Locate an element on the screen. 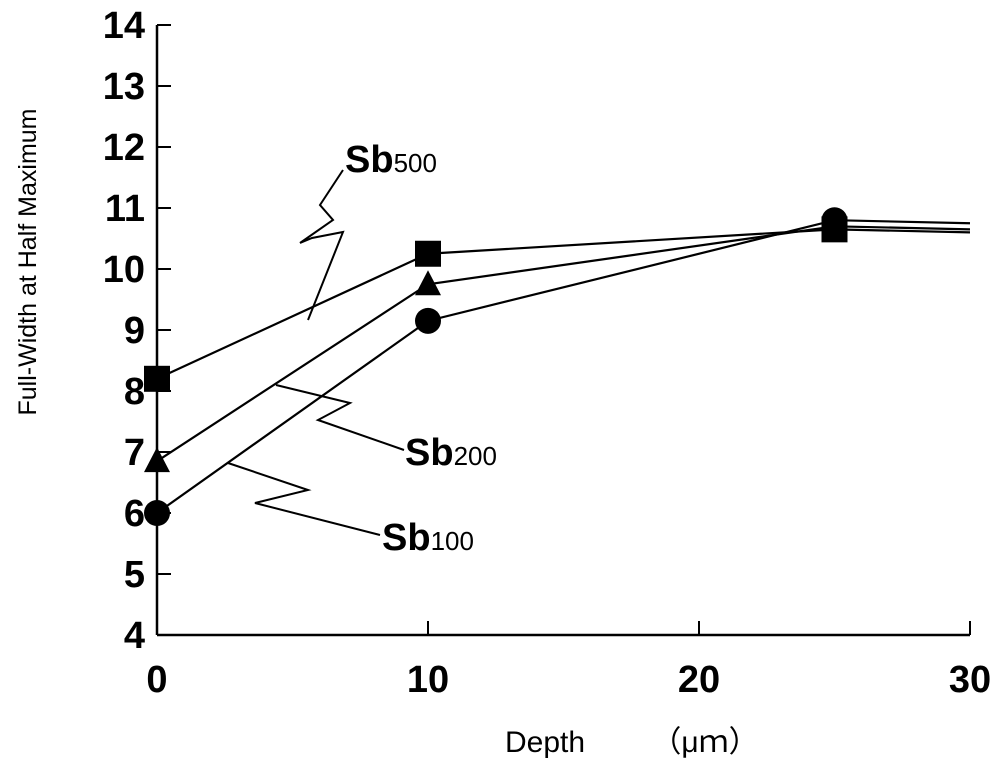 This screenshot has height=761, width=996. series-sub-sb200: 200 is located at coordinates (475, 456).